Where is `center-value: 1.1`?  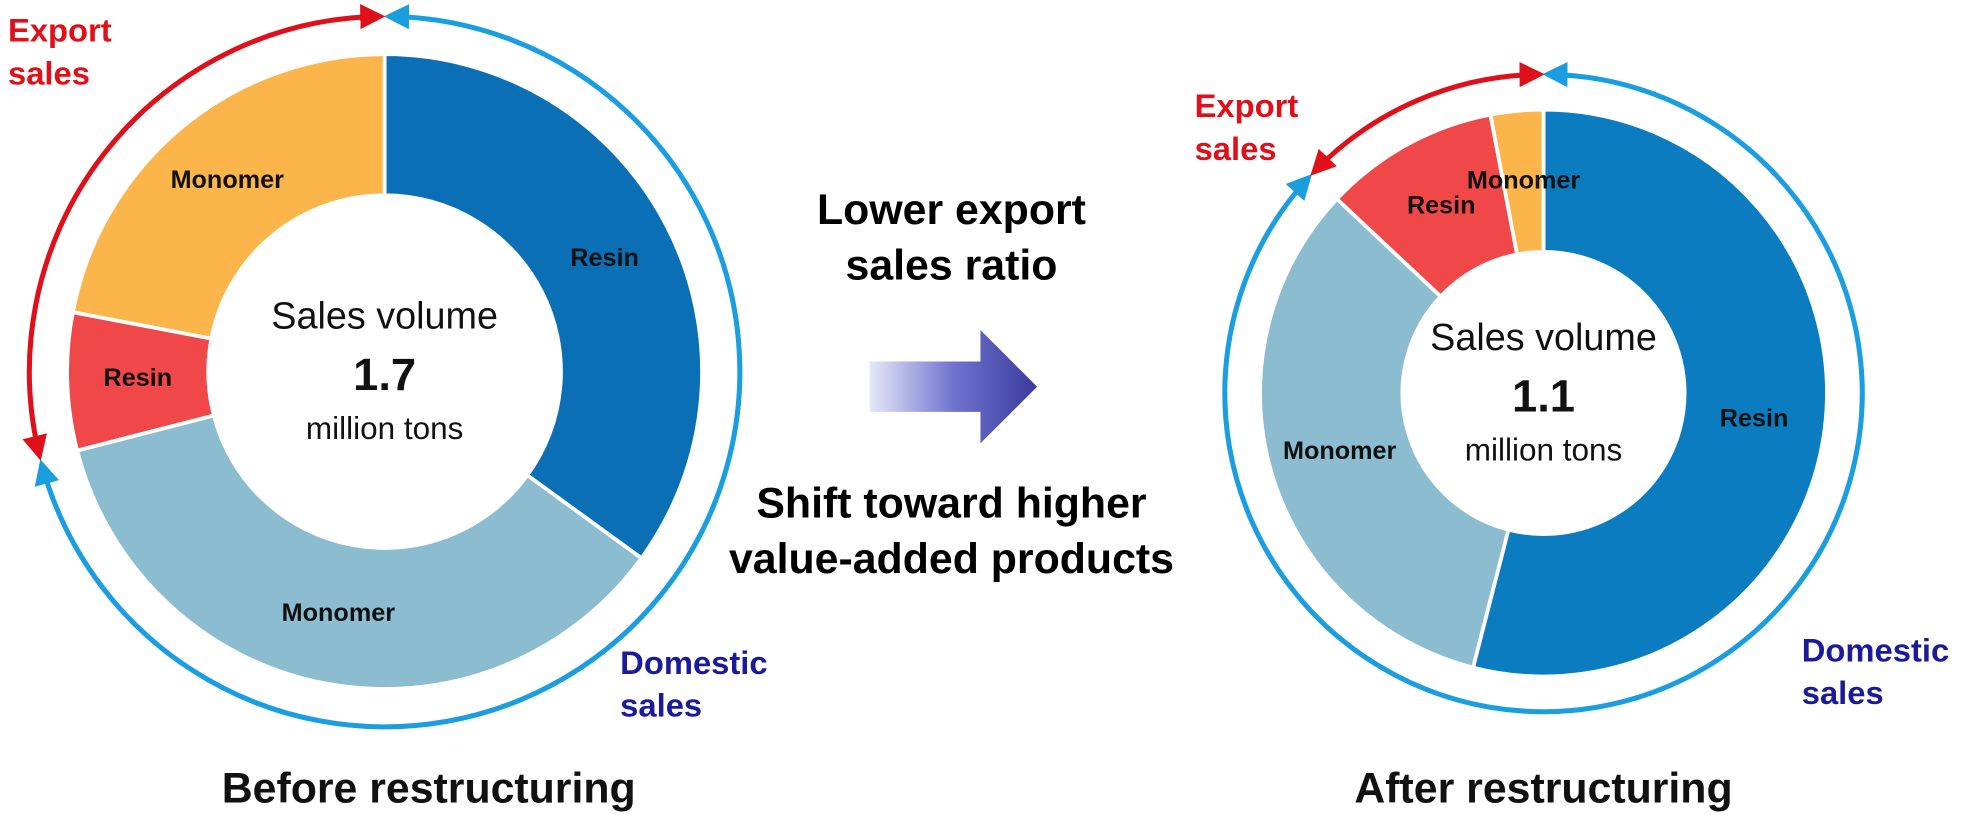 center-value: 1.1 is located at coordinates (1543, 395).